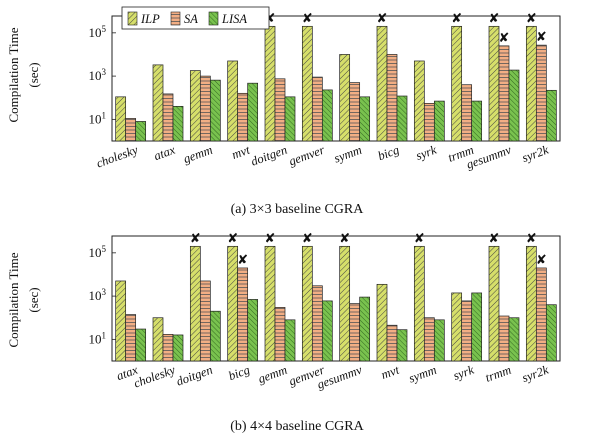 This screenshot has width=591, height=439. I want to click on x-tick-label: trmm, so click(498, 374).